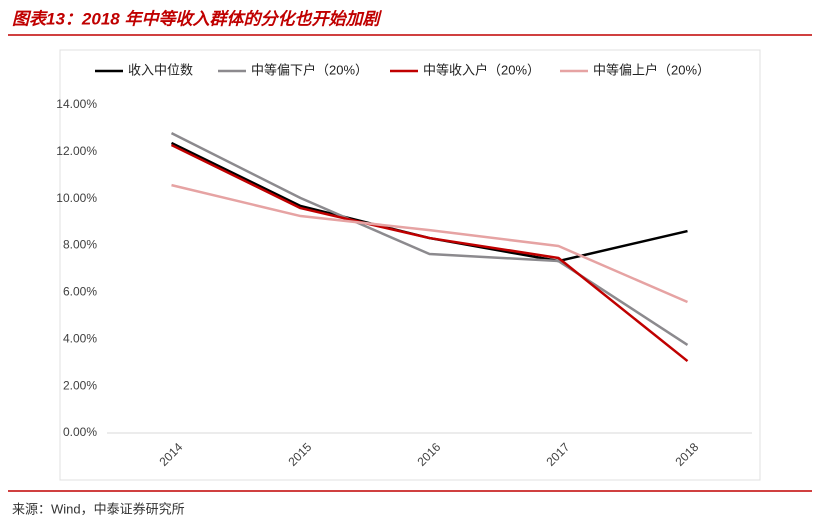 The image size is (820, 522). I want to click on y-tick-label: 6.00%, so click(80, 292).